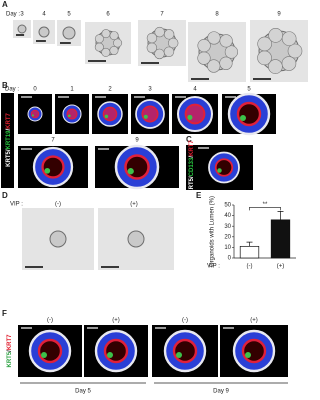  What do you see at coordinates (5, 4) in the screenshot?
I see `panel-label: A` at bounding box center [5, 4].